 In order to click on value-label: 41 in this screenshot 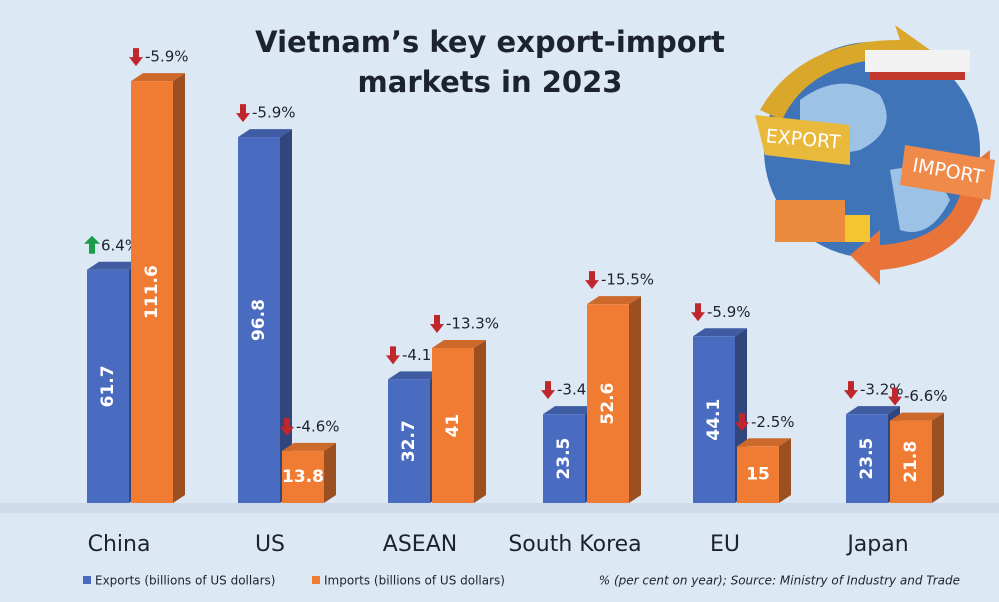, I will do `click(453, 426)`.